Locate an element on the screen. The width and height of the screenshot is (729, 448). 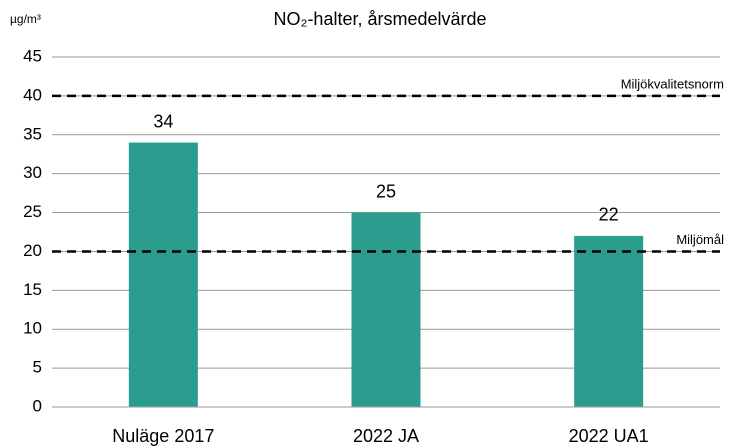
data-label: 22 is located at coordinates (609, 215).